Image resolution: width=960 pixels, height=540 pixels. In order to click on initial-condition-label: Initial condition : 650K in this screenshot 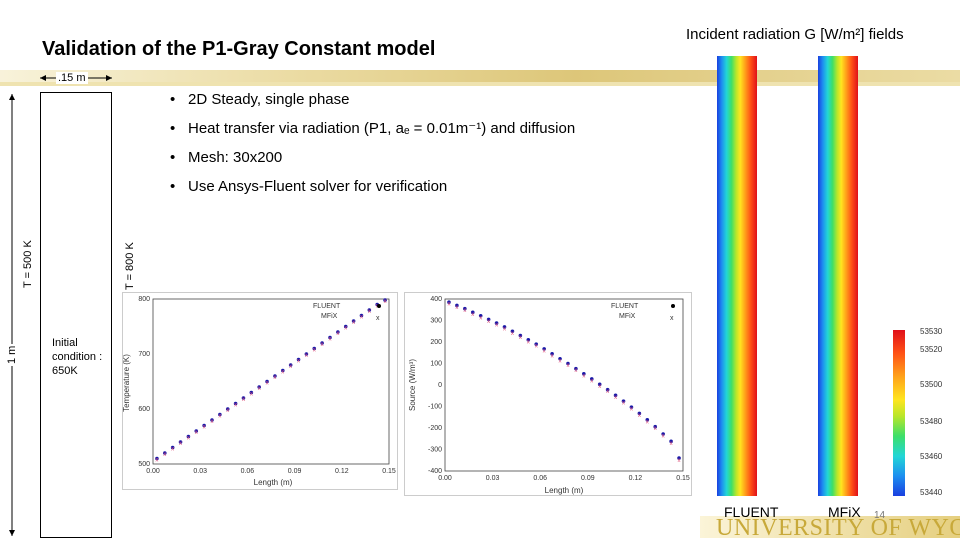, I will do `click(77, 357)`.